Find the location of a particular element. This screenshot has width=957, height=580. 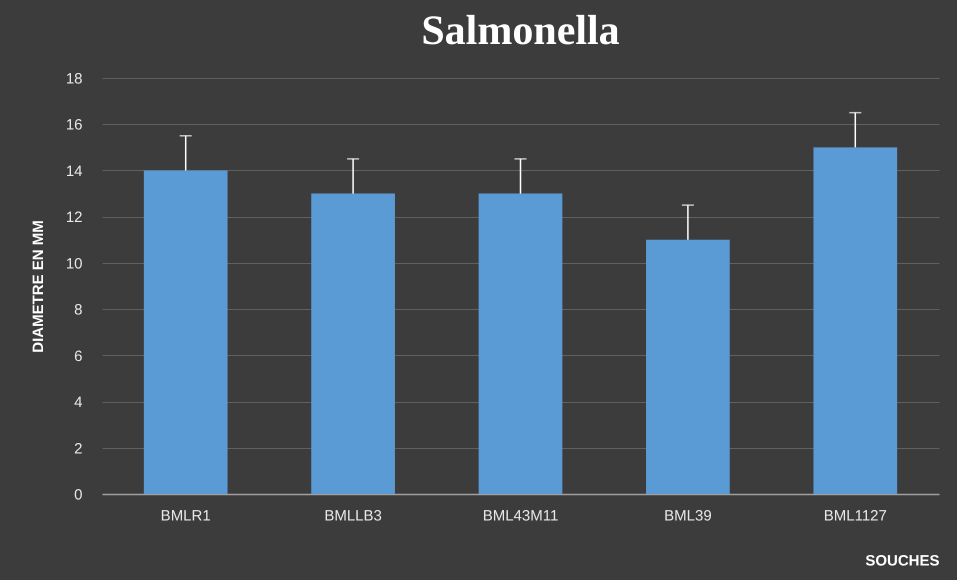

y-tick-label: 2 is located at coordinates (78, 449).